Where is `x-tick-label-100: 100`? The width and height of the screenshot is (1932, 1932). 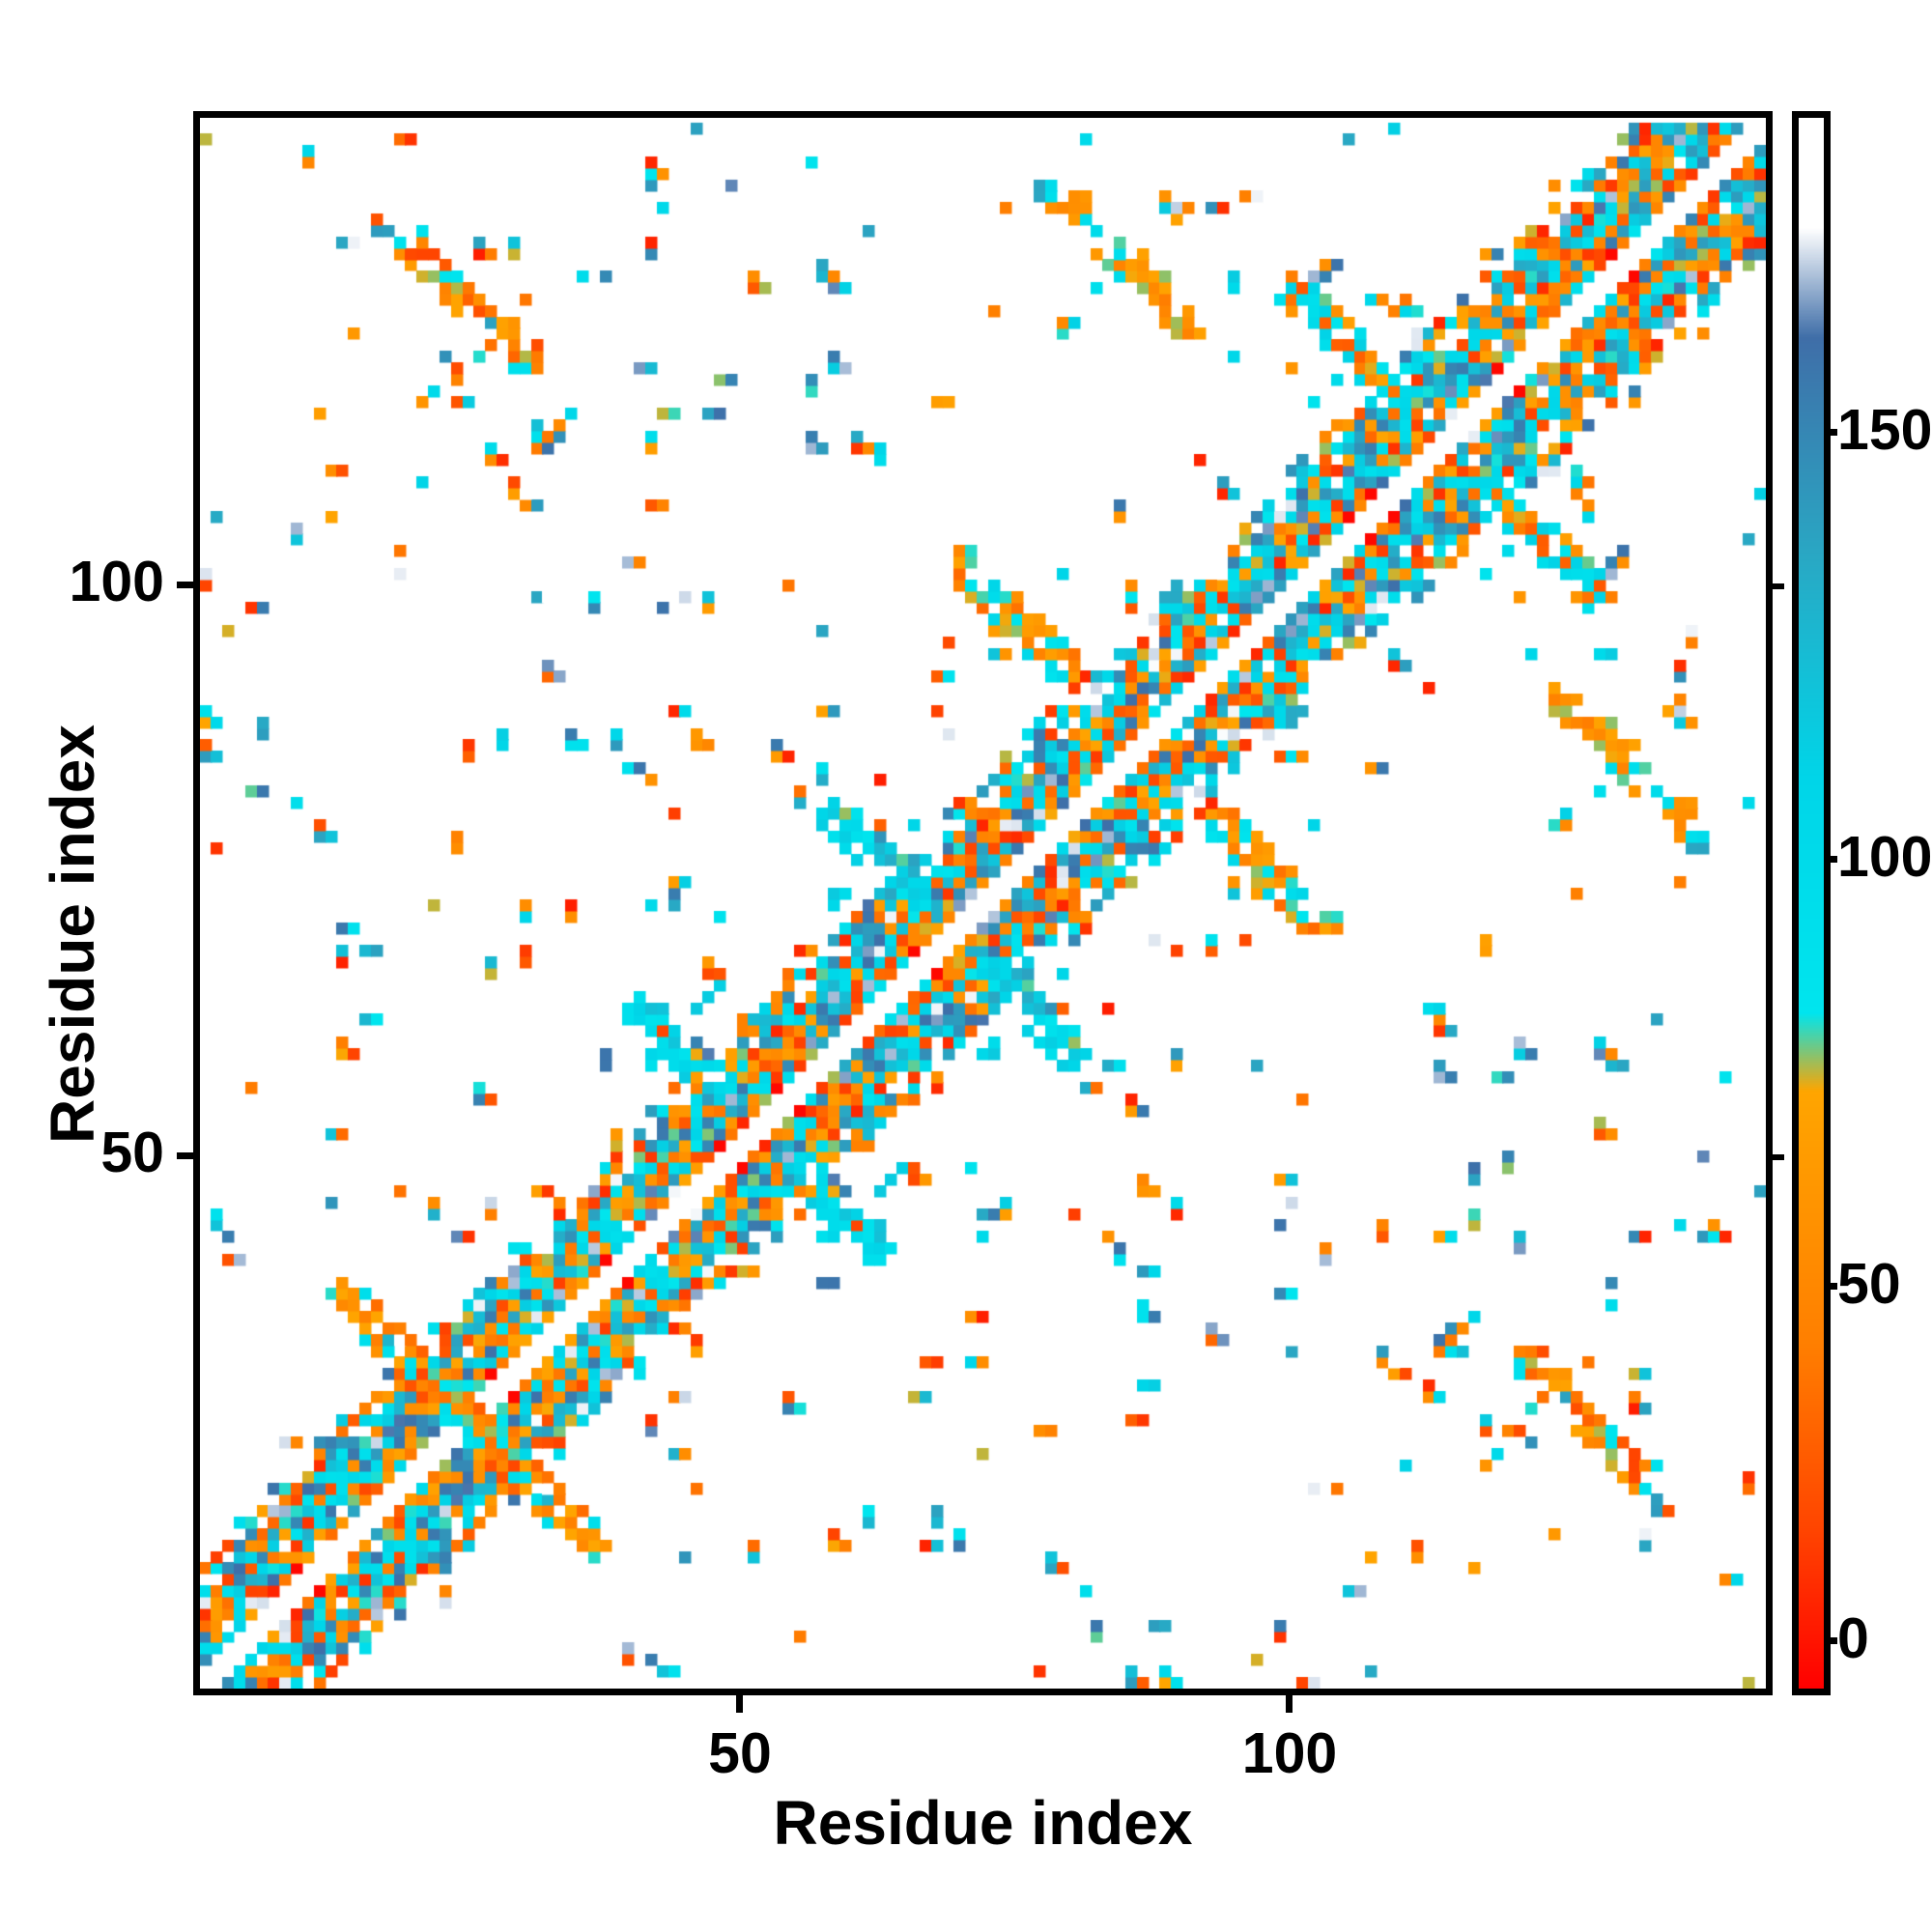 x-tick-label-100: 100 is located at coordinates (1289, 1753).